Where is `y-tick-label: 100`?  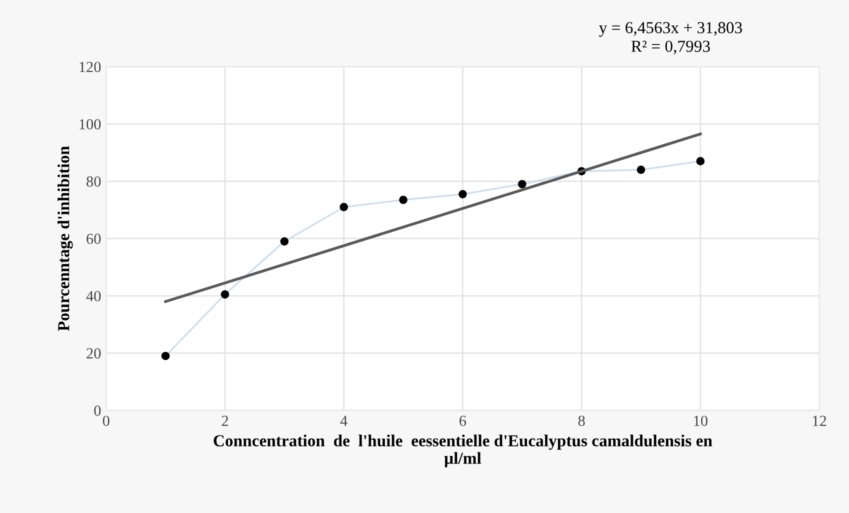
y-tick-label: 100 is located at coordinates (90, 124).